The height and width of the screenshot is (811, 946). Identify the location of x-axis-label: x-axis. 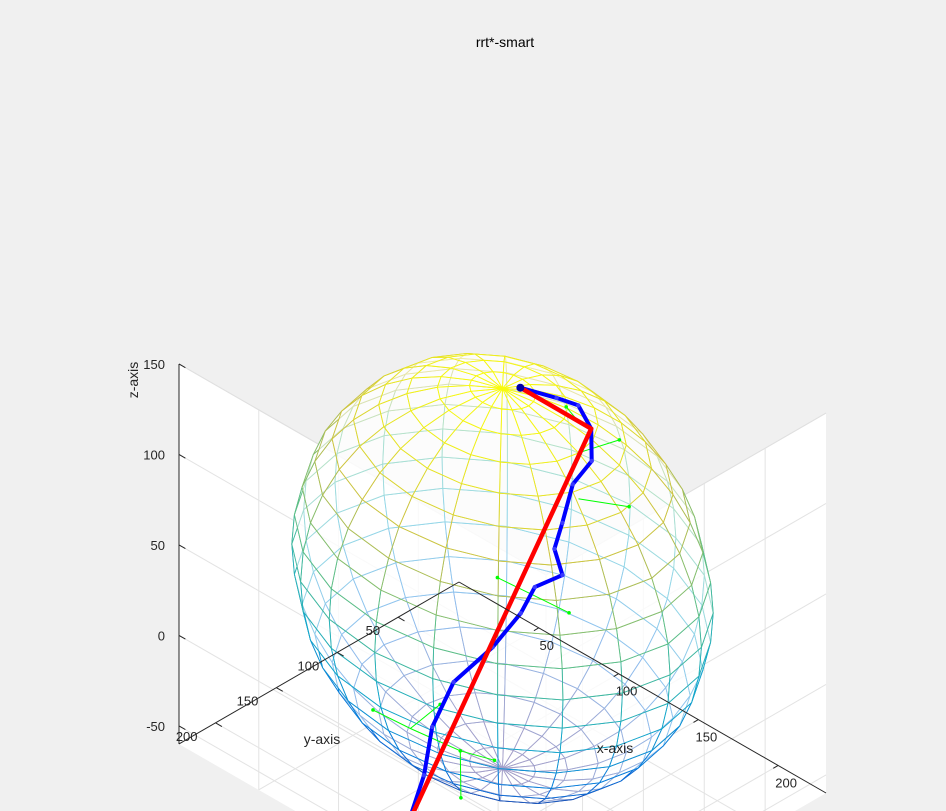
(615, 748).